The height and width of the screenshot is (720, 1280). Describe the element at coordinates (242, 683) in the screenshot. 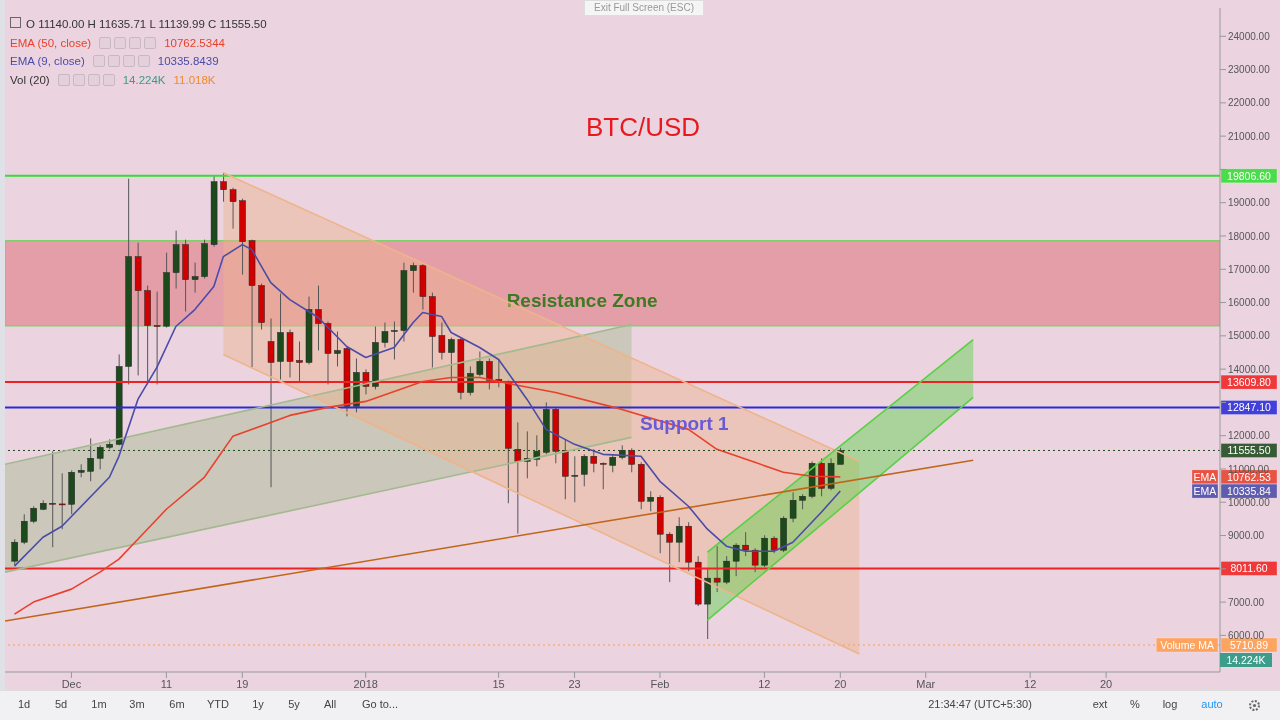

I see `x-tick-label: 19` at that location.